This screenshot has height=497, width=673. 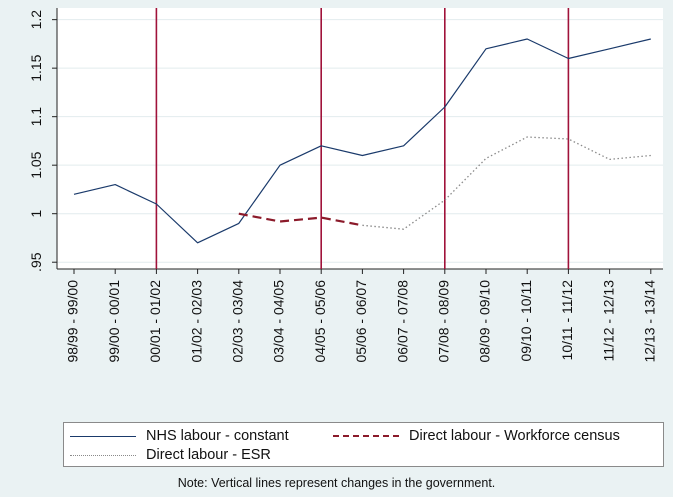 I want to click on x-tick-label: 04/05 - 05/06, so click(x=320, y=321).